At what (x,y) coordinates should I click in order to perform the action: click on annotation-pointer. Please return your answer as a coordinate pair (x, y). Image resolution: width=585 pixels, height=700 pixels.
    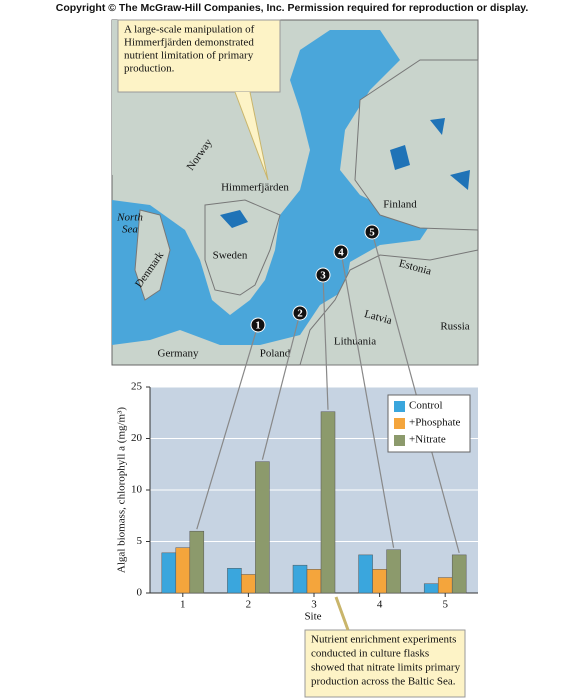
    Looking at the image, I should click on (342, 613).